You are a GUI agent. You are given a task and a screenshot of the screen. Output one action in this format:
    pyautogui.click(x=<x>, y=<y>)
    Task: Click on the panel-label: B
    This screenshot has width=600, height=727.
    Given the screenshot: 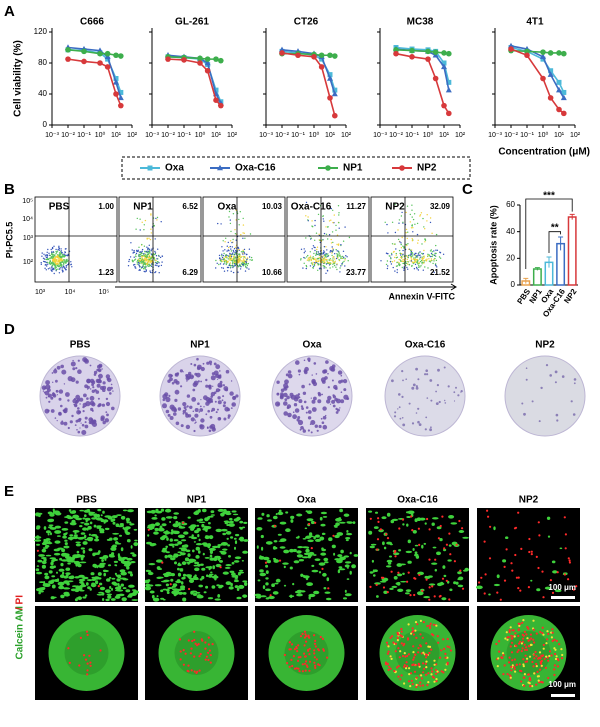 What is the action you would take?
    pyautogui.click(x=9, y=189)
    